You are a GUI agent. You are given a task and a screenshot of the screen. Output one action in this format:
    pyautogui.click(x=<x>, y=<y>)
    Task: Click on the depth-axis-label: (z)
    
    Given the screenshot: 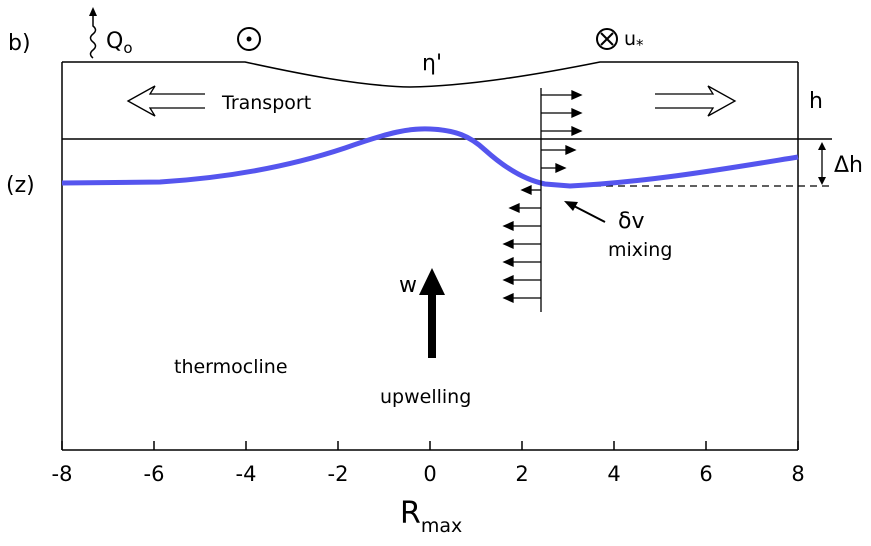 What is the action you would take?
    pyautogui.click(x=20, y=185)
    